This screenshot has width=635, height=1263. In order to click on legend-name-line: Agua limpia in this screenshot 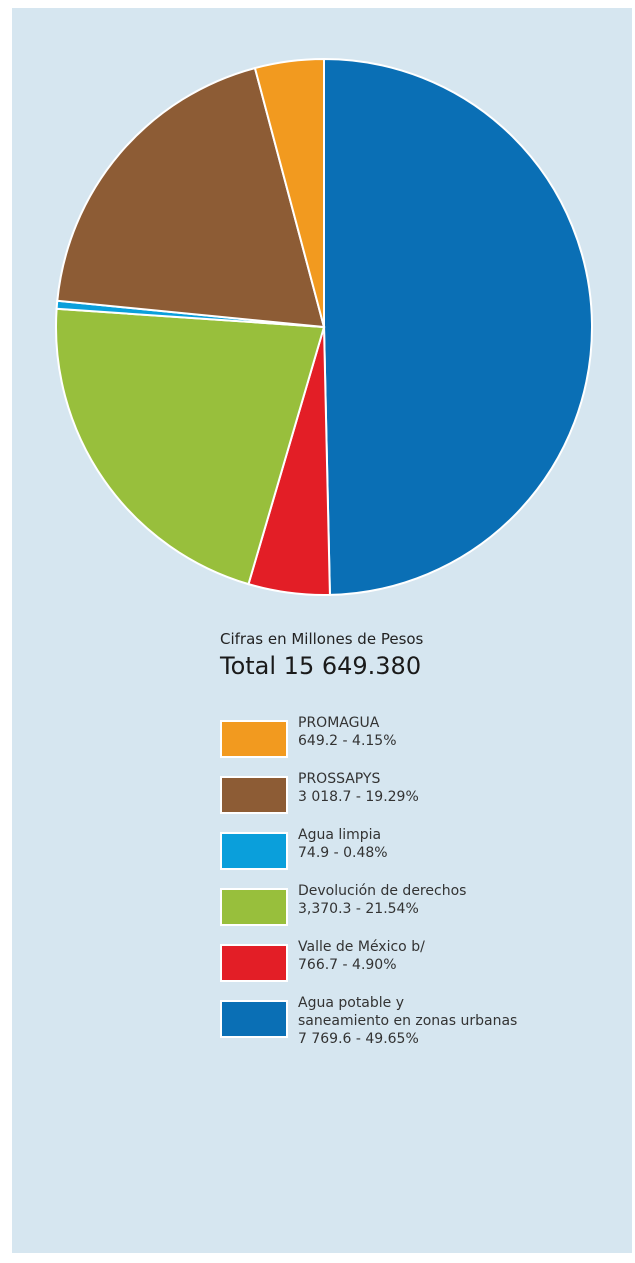, I will do `click(340, 835)`.